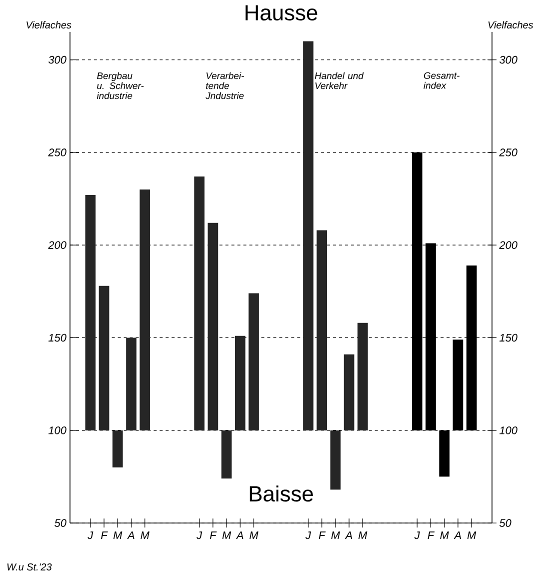 This screenshot has height=577, width=551. Describe the element at coordinates (49, 24) in the screenshot. I see `y-axis-title: Vielfaches` at that location.